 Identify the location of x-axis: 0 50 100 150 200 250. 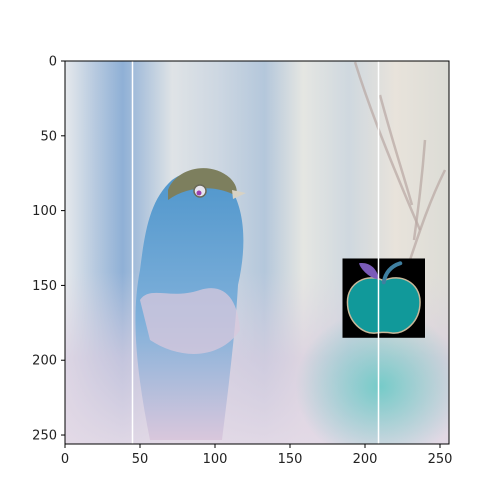
(257, 455).